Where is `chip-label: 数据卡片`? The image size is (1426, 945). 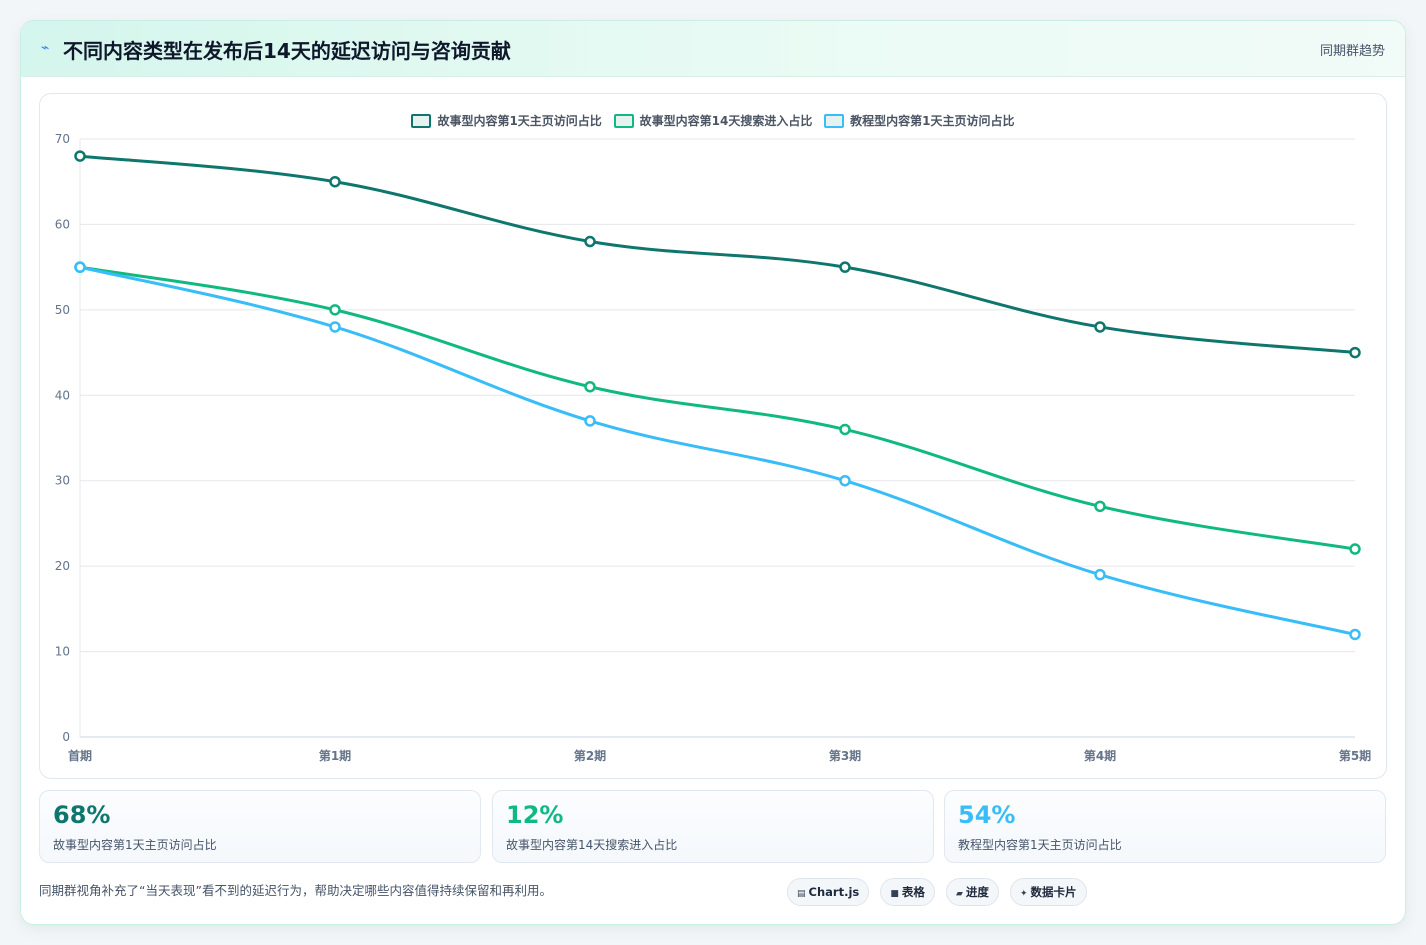 chip-label: 数据卡片 is located at coordinates (1053, 892).